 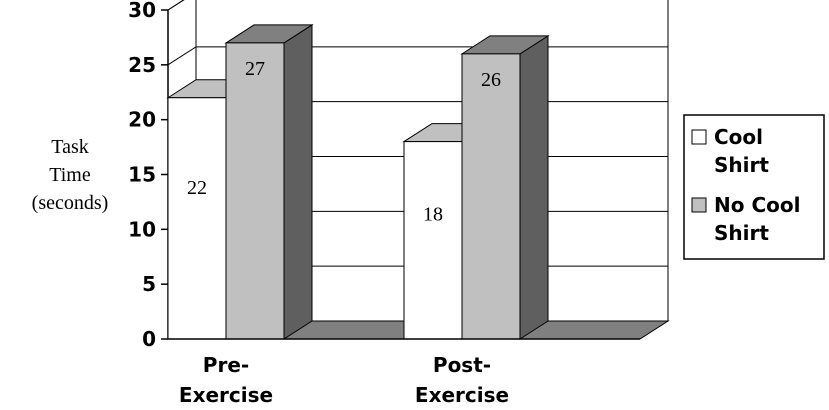 What do you see at coordinates (738, 137) in the screenshot?
I see `legend-label: Cool` at bounding box center [738, 137].